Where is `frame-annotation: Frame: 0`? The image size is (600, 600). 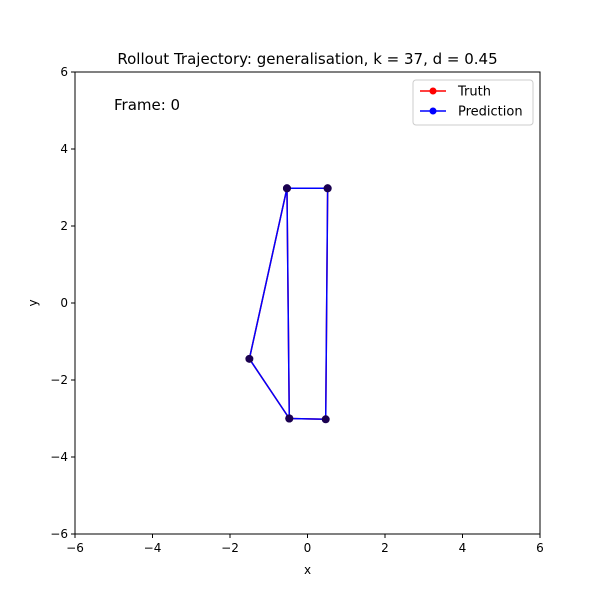
frame-annotation: Frame: 0 is located at coordinates (147, 105).